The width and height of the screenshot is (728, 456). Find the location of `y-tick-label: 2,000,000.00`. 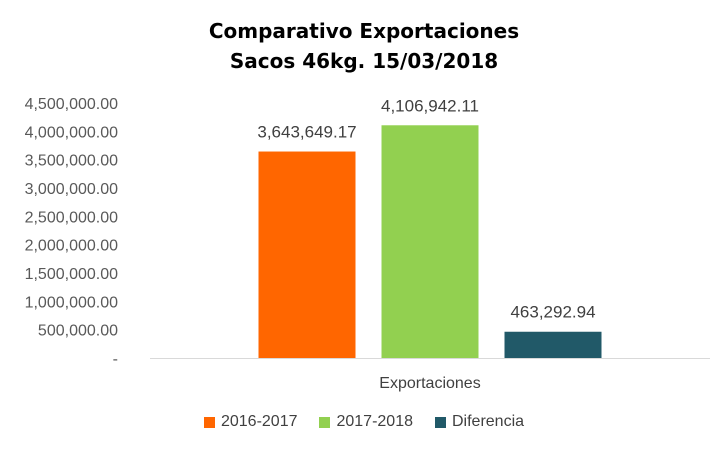

y-tick-label: 2,000,000.00 is located at coordinates (72, 246).